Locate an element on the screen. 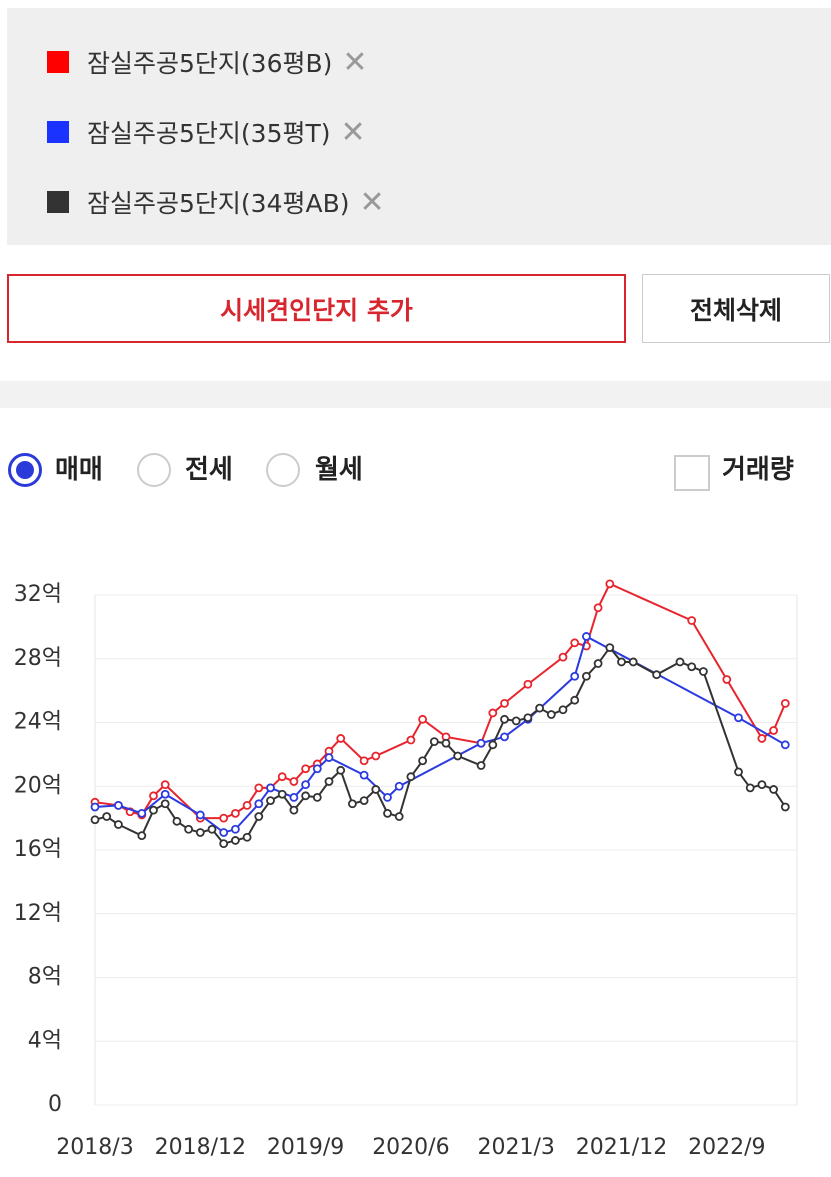 This screenshot has width=831, height=1177. x-tick-label: 2021/12 is located at coordinates (621, 1147).